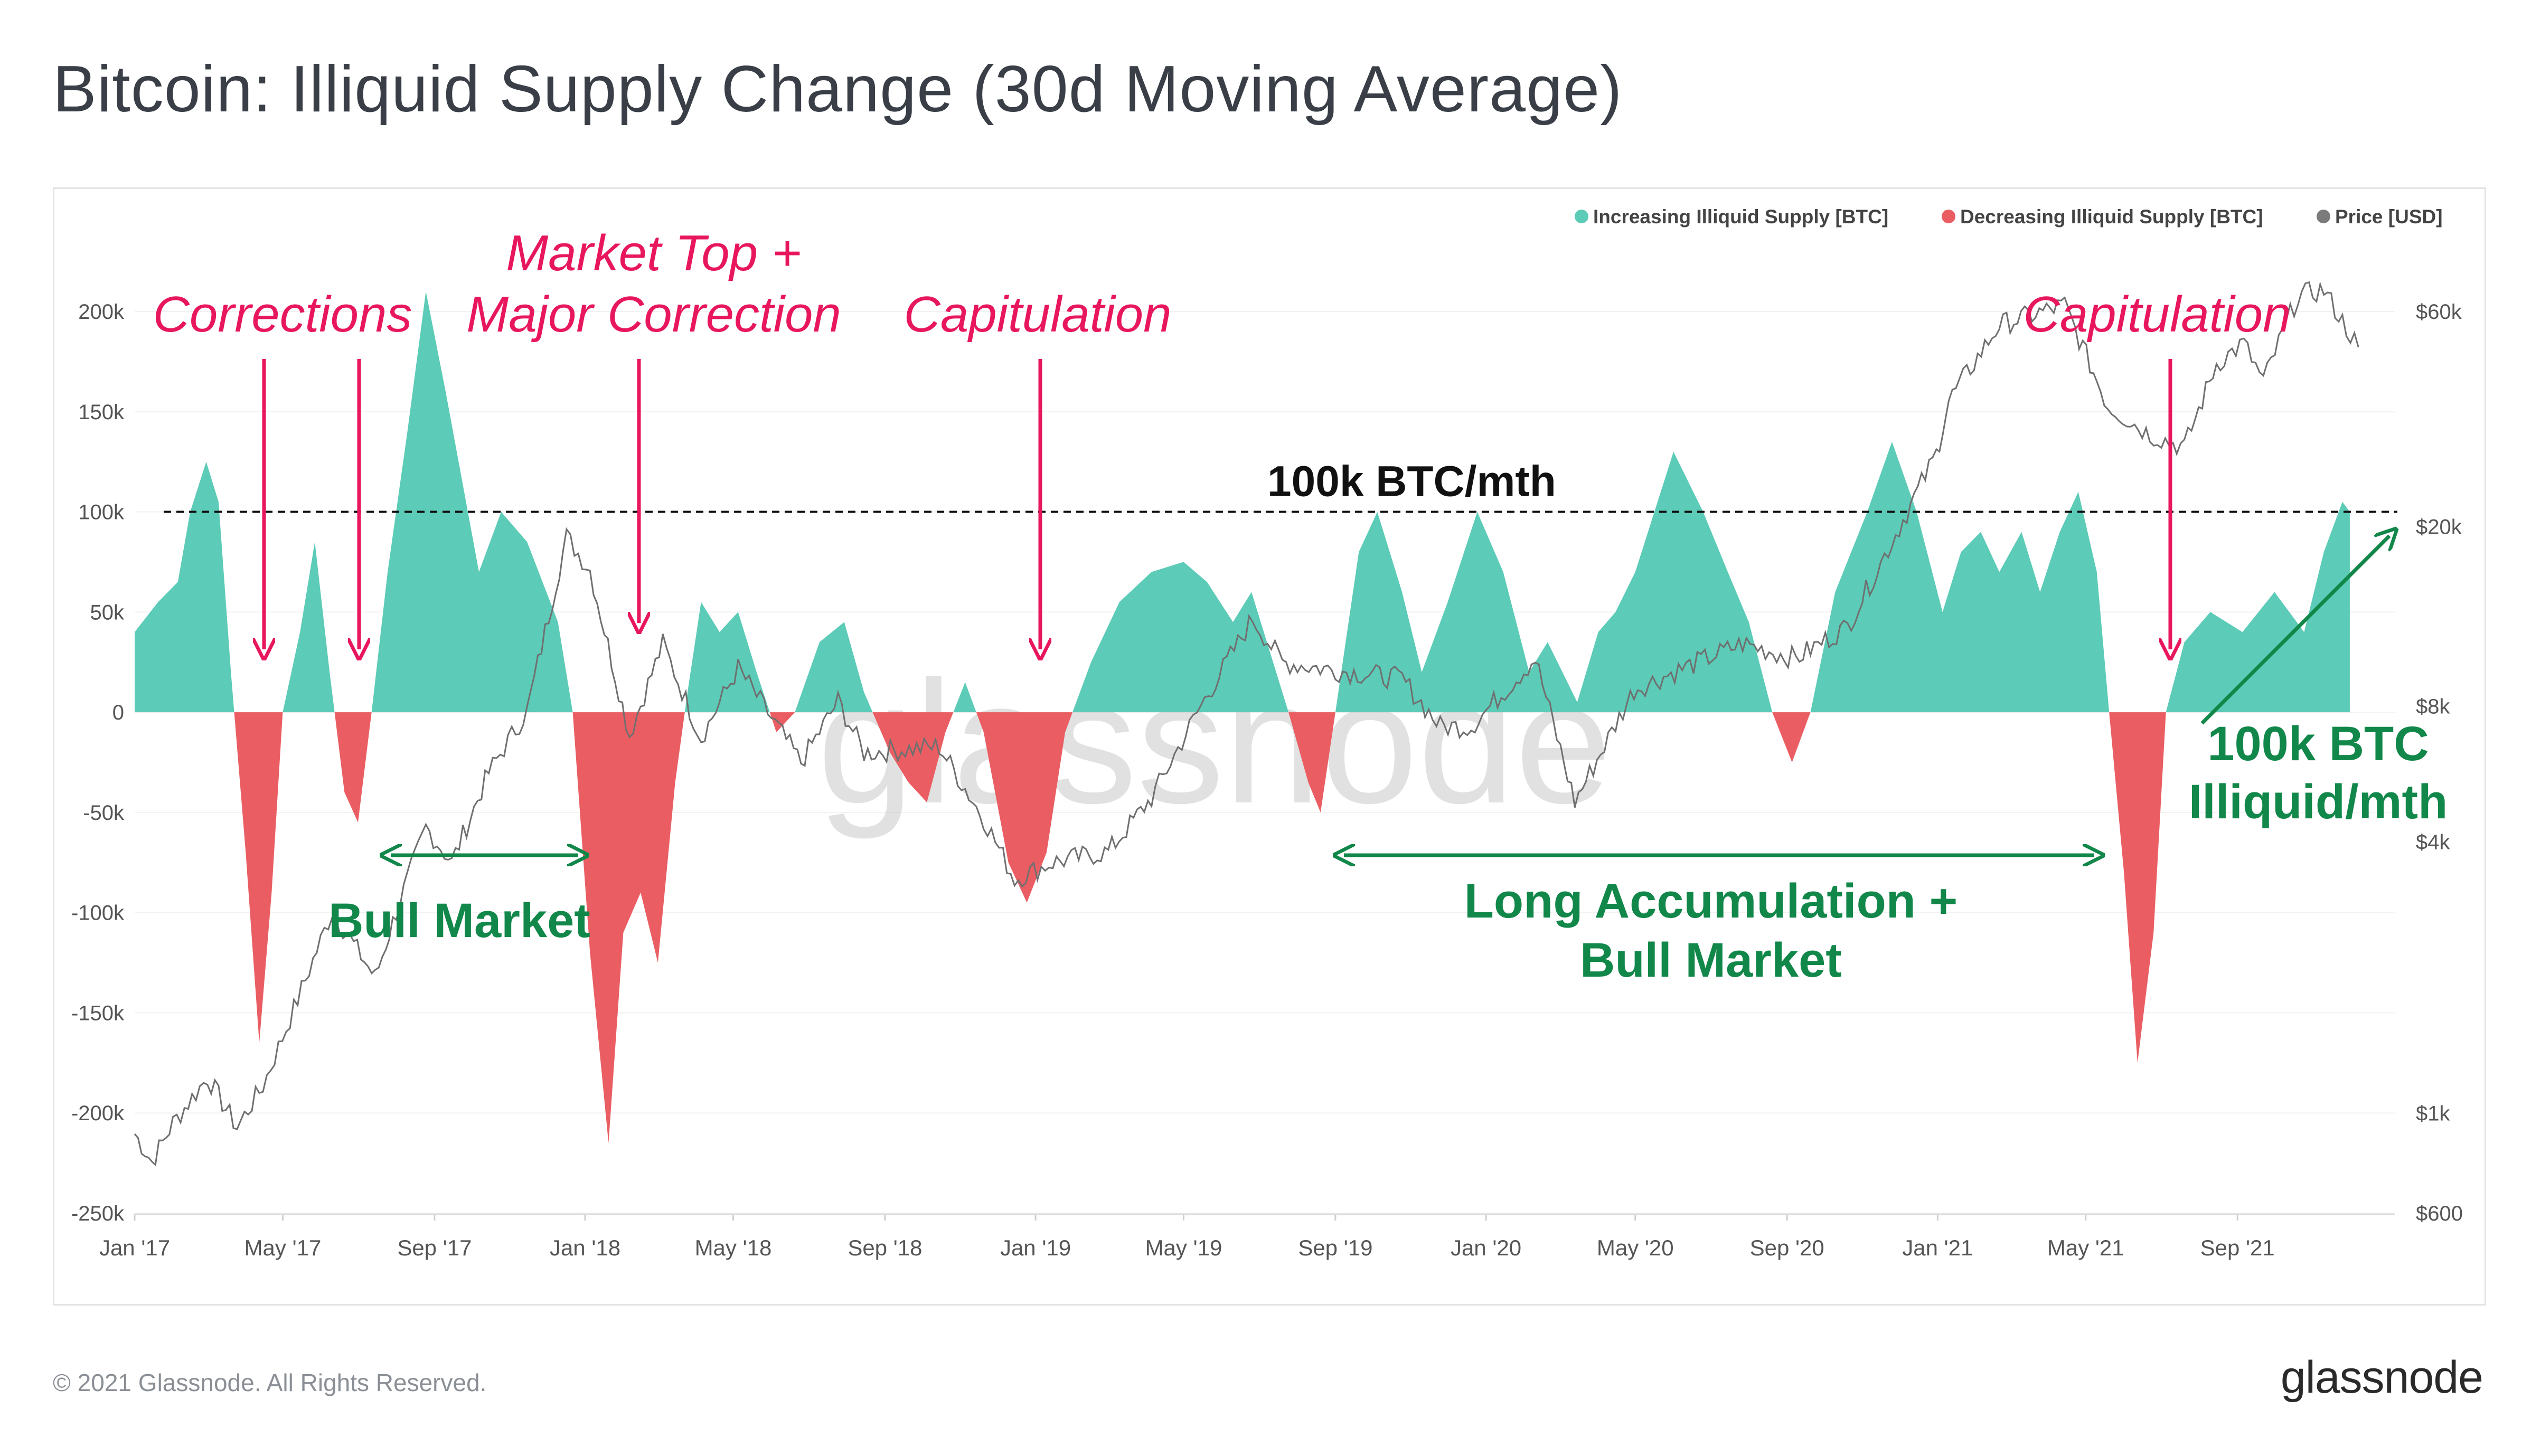 Image resolution: width=2541 pixels, height=1456 pixels. Describe the element at coordinates (107, 612) in the screenshot. I see `y-left-tick-label: 50k` at that location.